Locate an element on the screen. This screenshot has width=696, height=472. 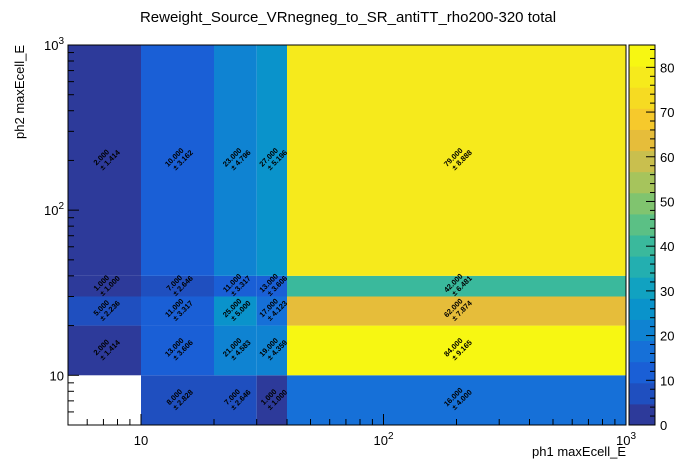
x-tick-label: 10² is located at coordinates (383, 439).